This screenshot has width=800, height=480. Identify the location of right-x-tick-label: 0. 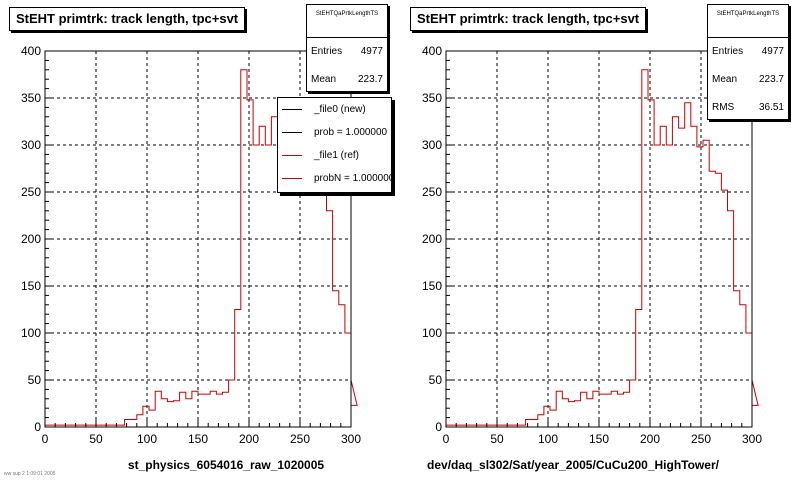
(446, 439).